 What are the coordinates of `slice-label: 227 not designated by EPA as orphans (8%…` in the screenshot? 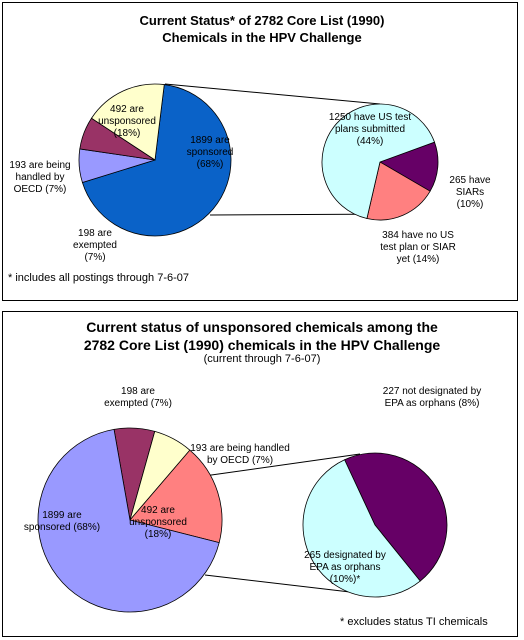 It's located at (432, 397).